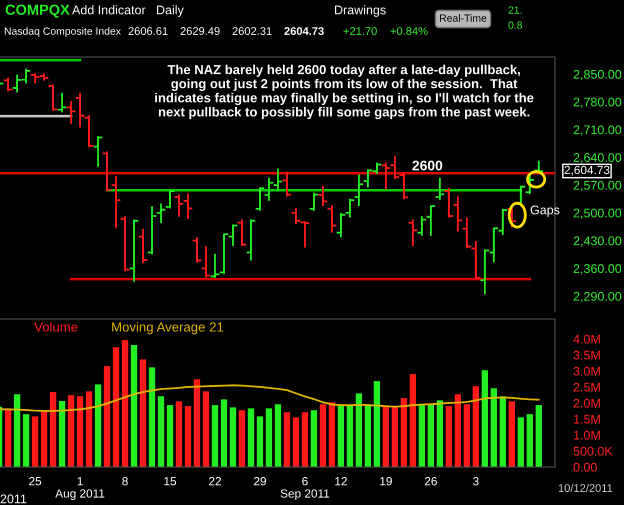  I want to click on y-tick-label: 2,430.00, so click(598, 241).